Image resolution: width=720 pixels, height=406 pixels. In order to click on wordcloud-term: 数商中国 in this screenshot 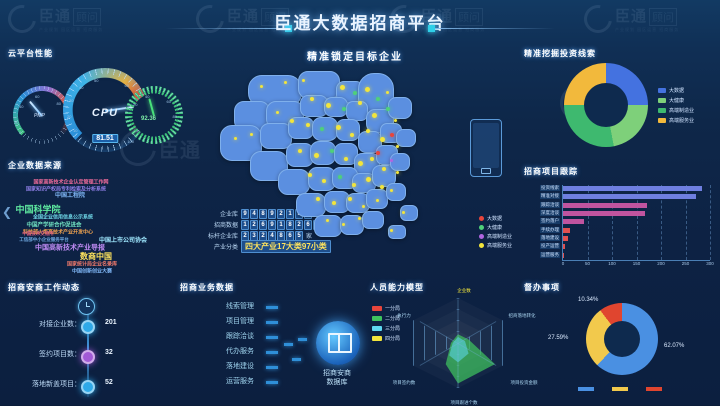, I will do `click(96, 256)`.